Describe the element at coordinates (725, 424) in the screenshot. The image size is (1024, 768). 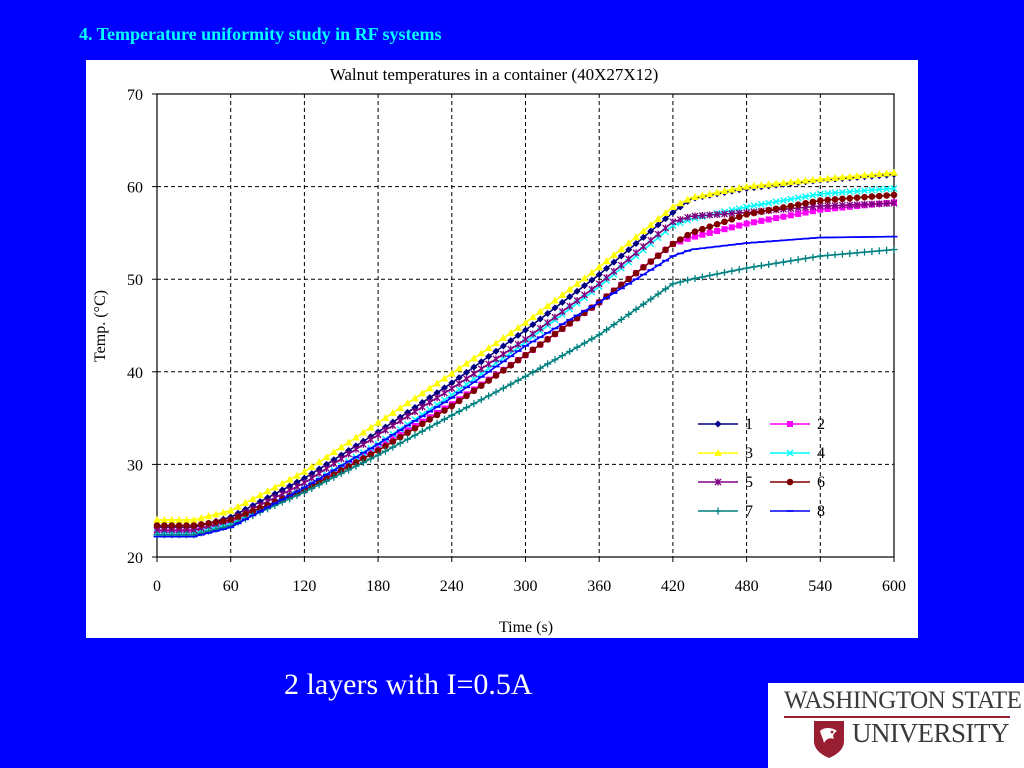
I see `legend-entry-1: 1` at that location.